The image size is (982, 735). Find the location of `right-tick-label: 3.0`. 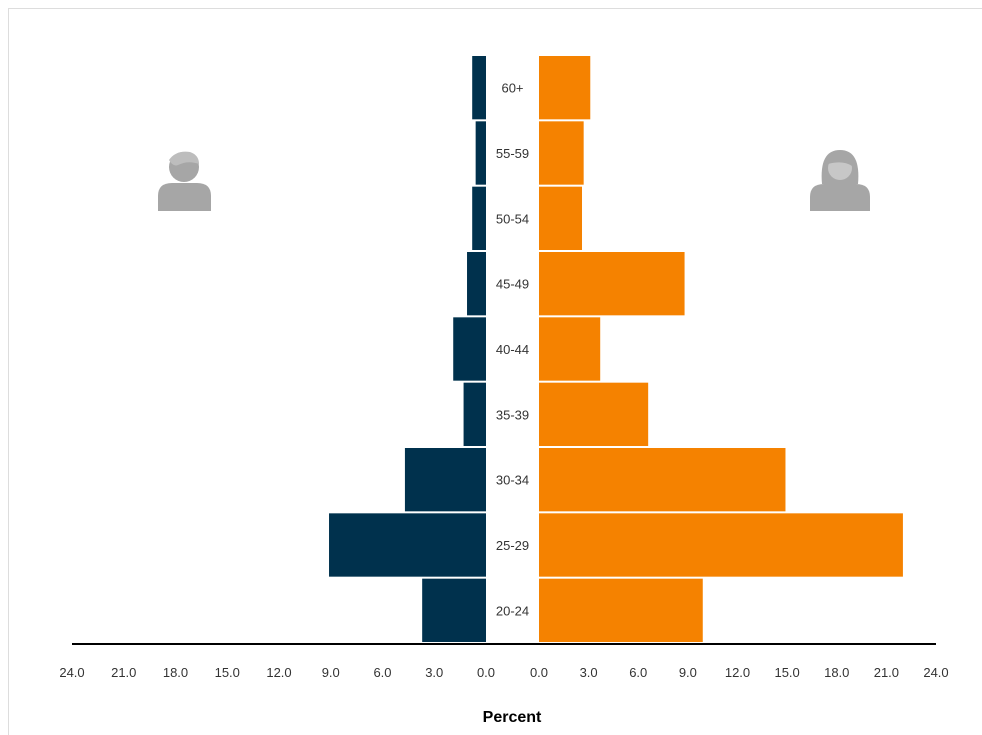

right-tick-label: 3.0 is located at coordinates (589, 672).